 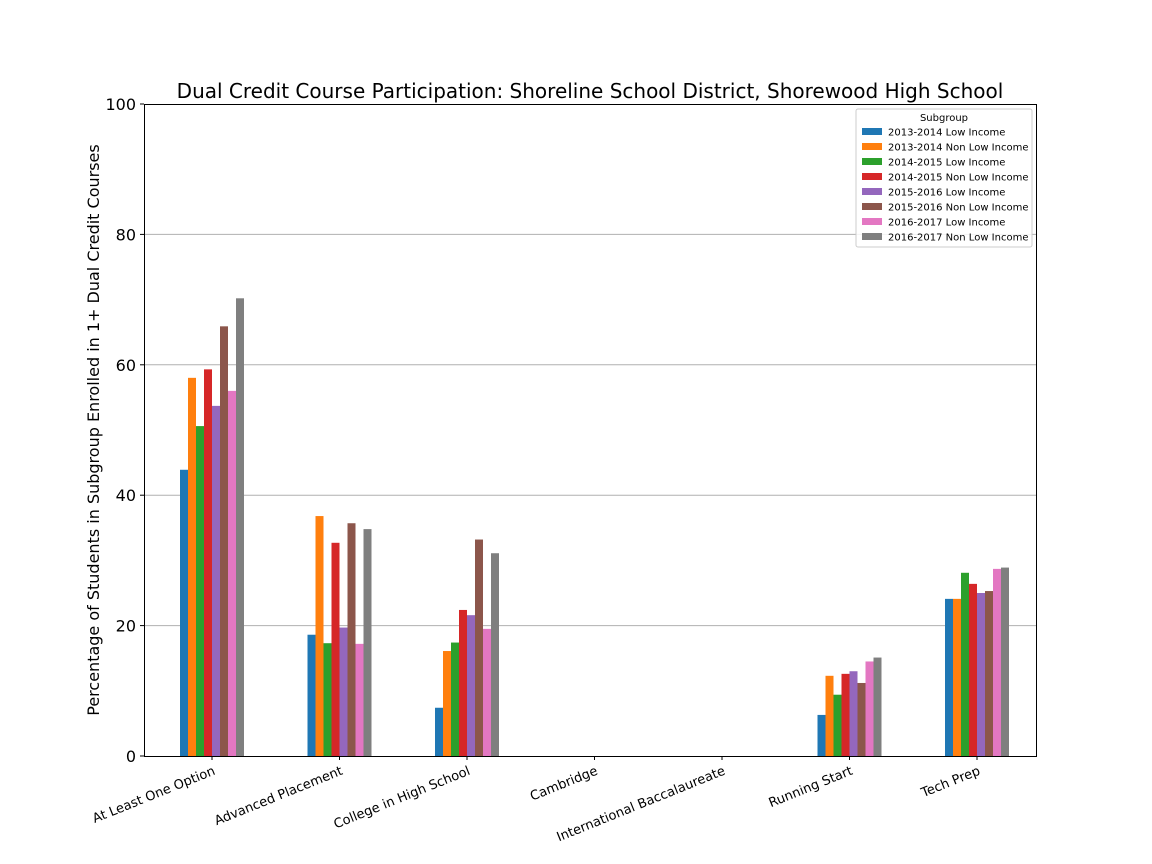 What do you see at coordinates (126, 626) in the screenshot?
I see `y-tick-label: 20` at bounding box center [126, 626].